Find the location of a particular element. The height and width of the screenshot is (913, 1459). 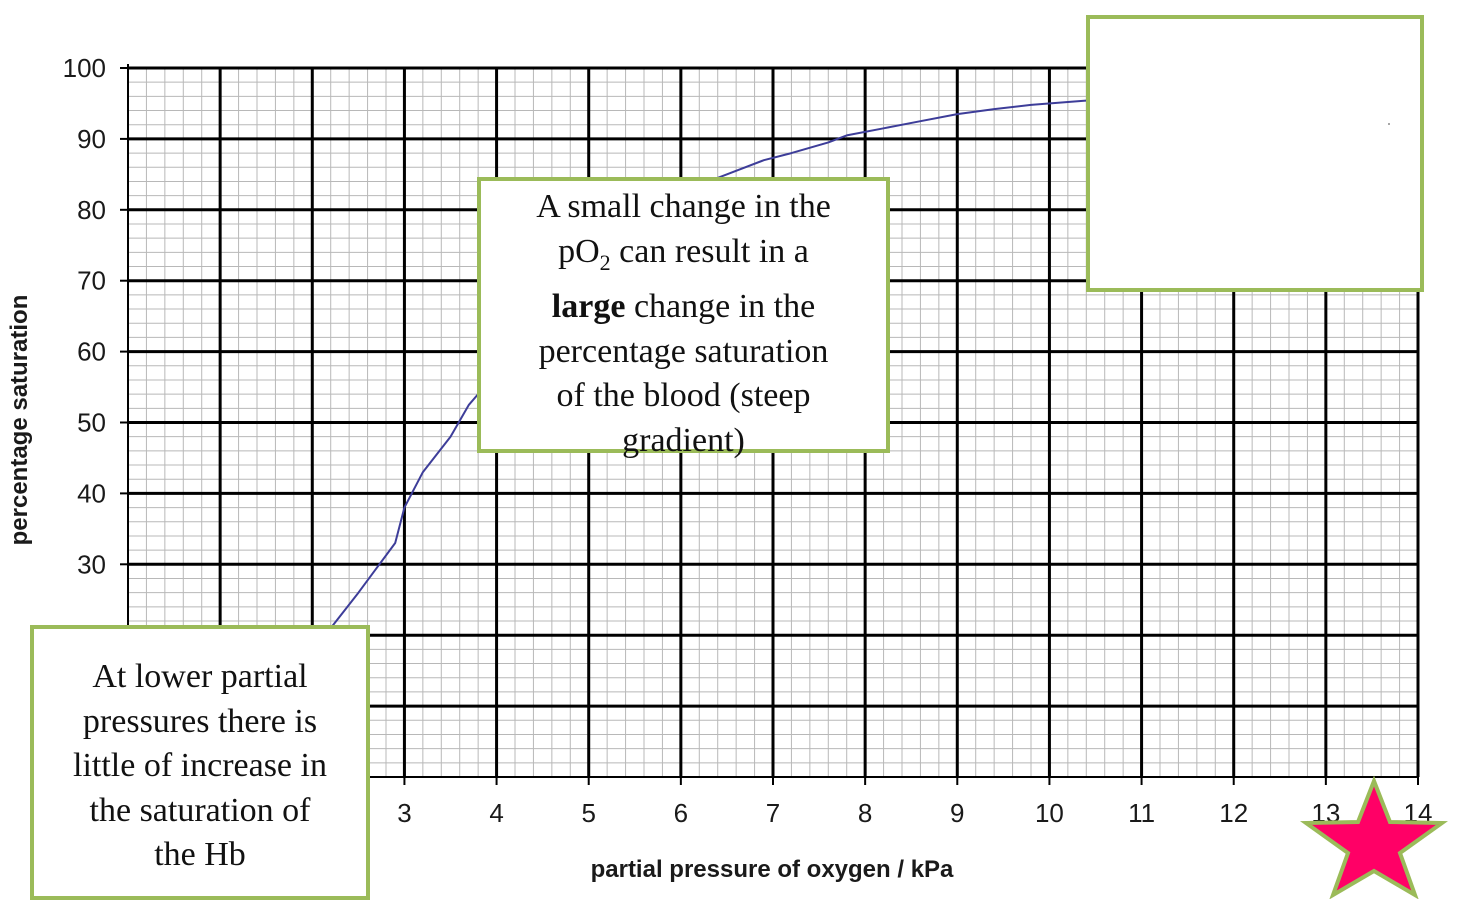

y-tick-label: 90 is located at coordinates (91, 139).